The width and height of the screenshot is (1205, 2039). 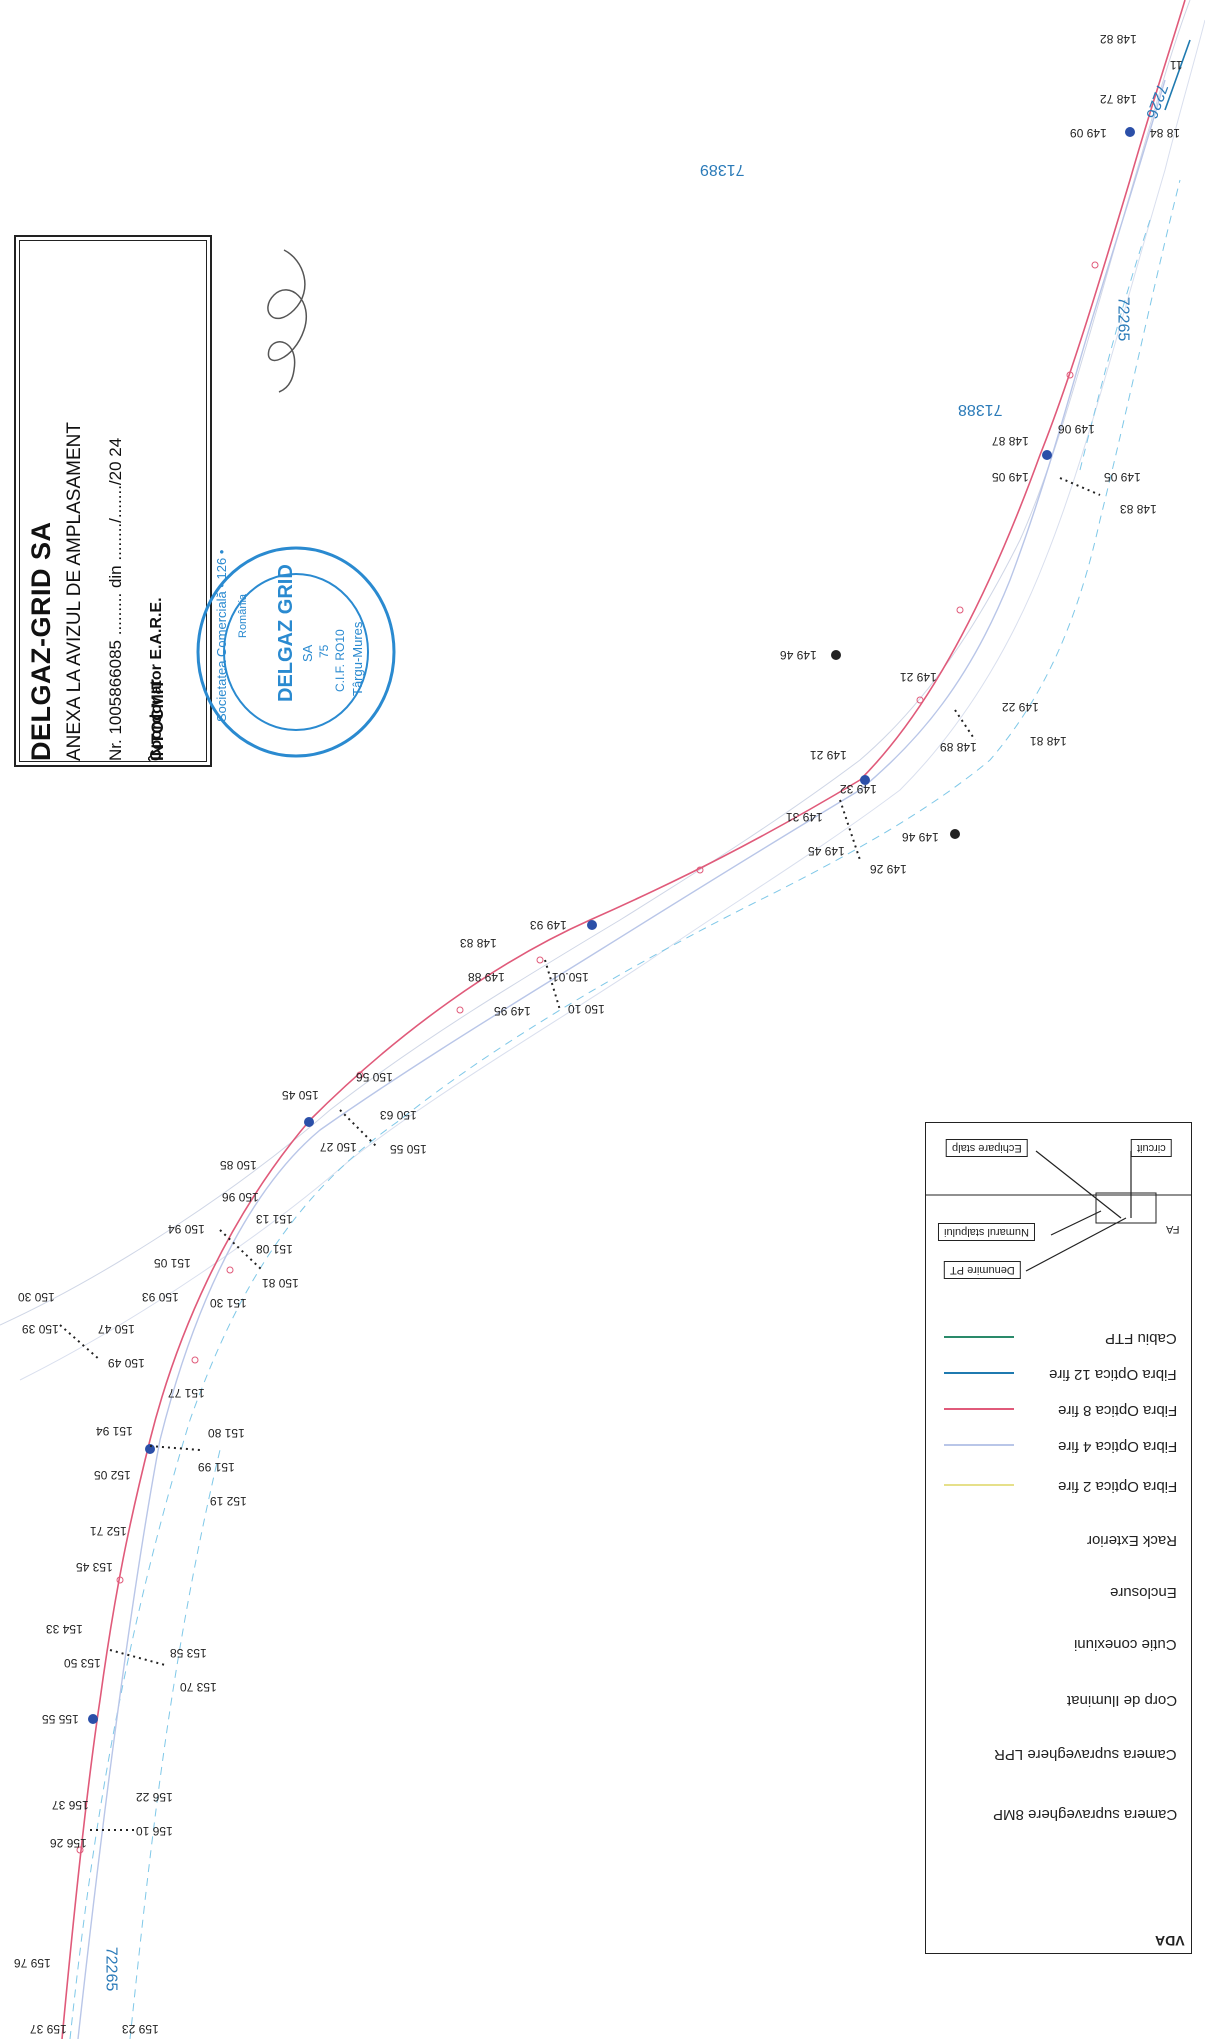 I want to click on legend-swatch-fo8, so click(x=979, y=1409).